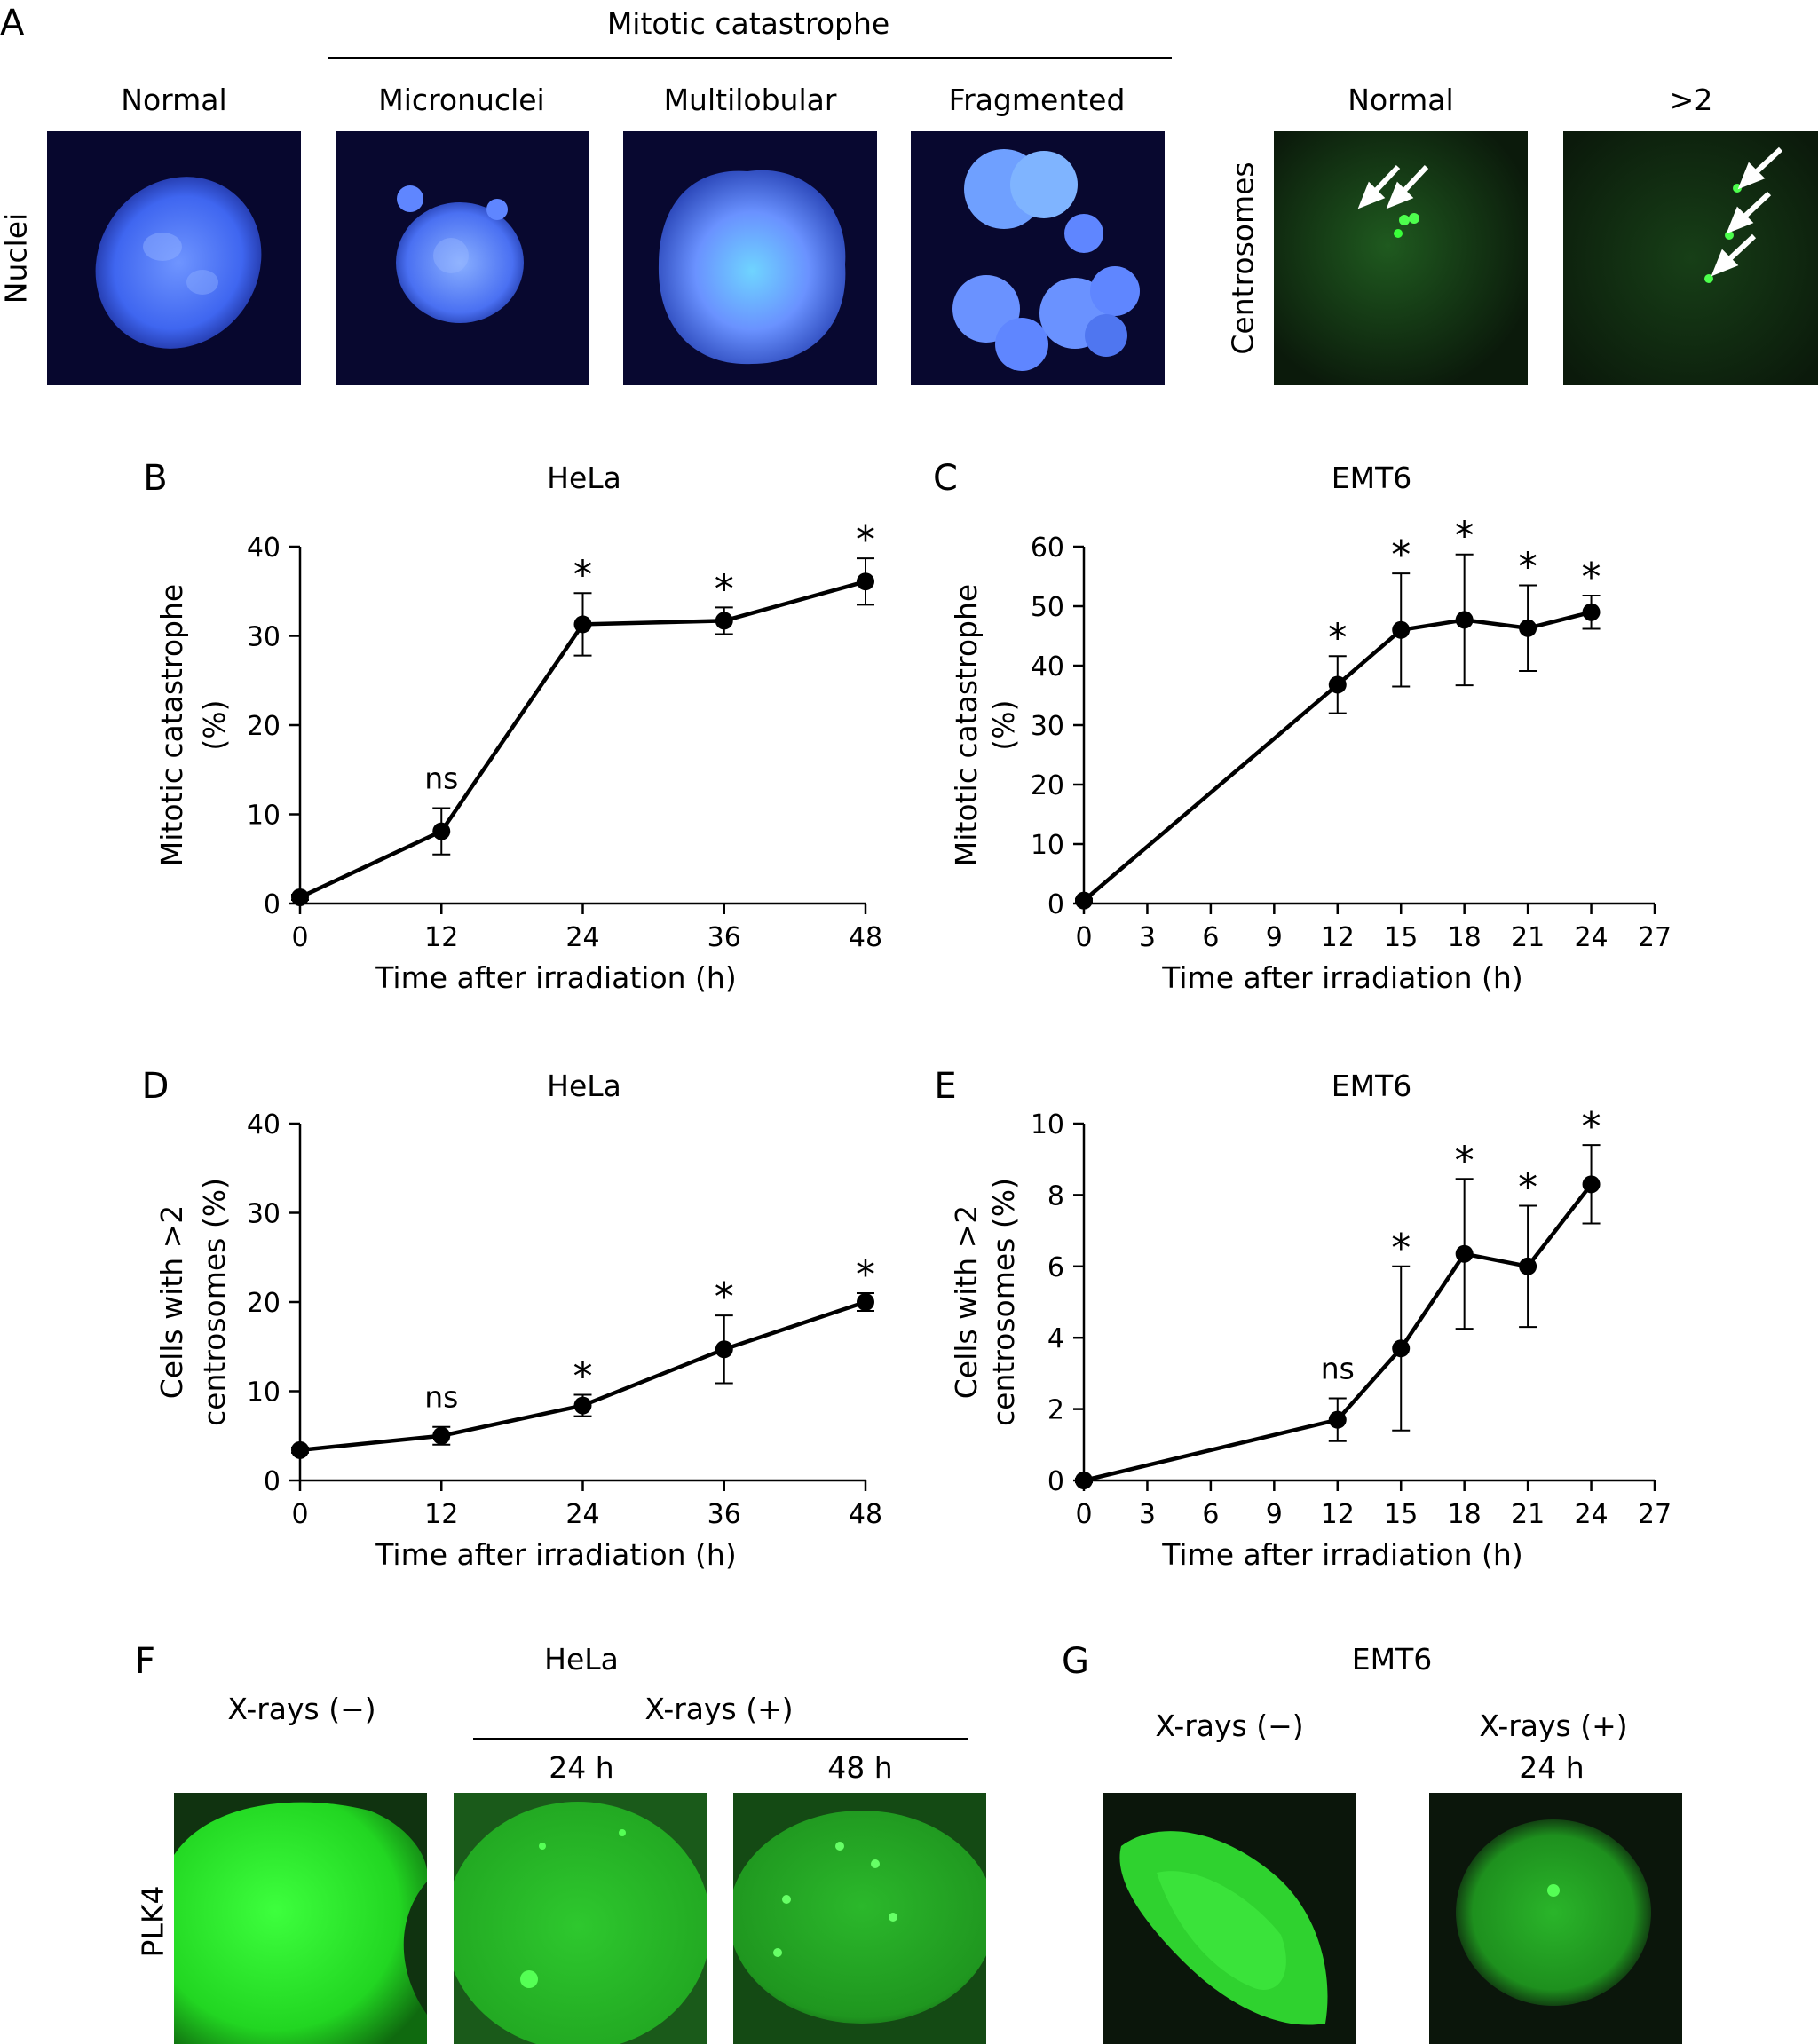 This screenshot has width=1818, height=2044. Describe the element at coordinates (720, 1739) in the screenshot. I see `panel-f-xrays-plus-rule` at that location.